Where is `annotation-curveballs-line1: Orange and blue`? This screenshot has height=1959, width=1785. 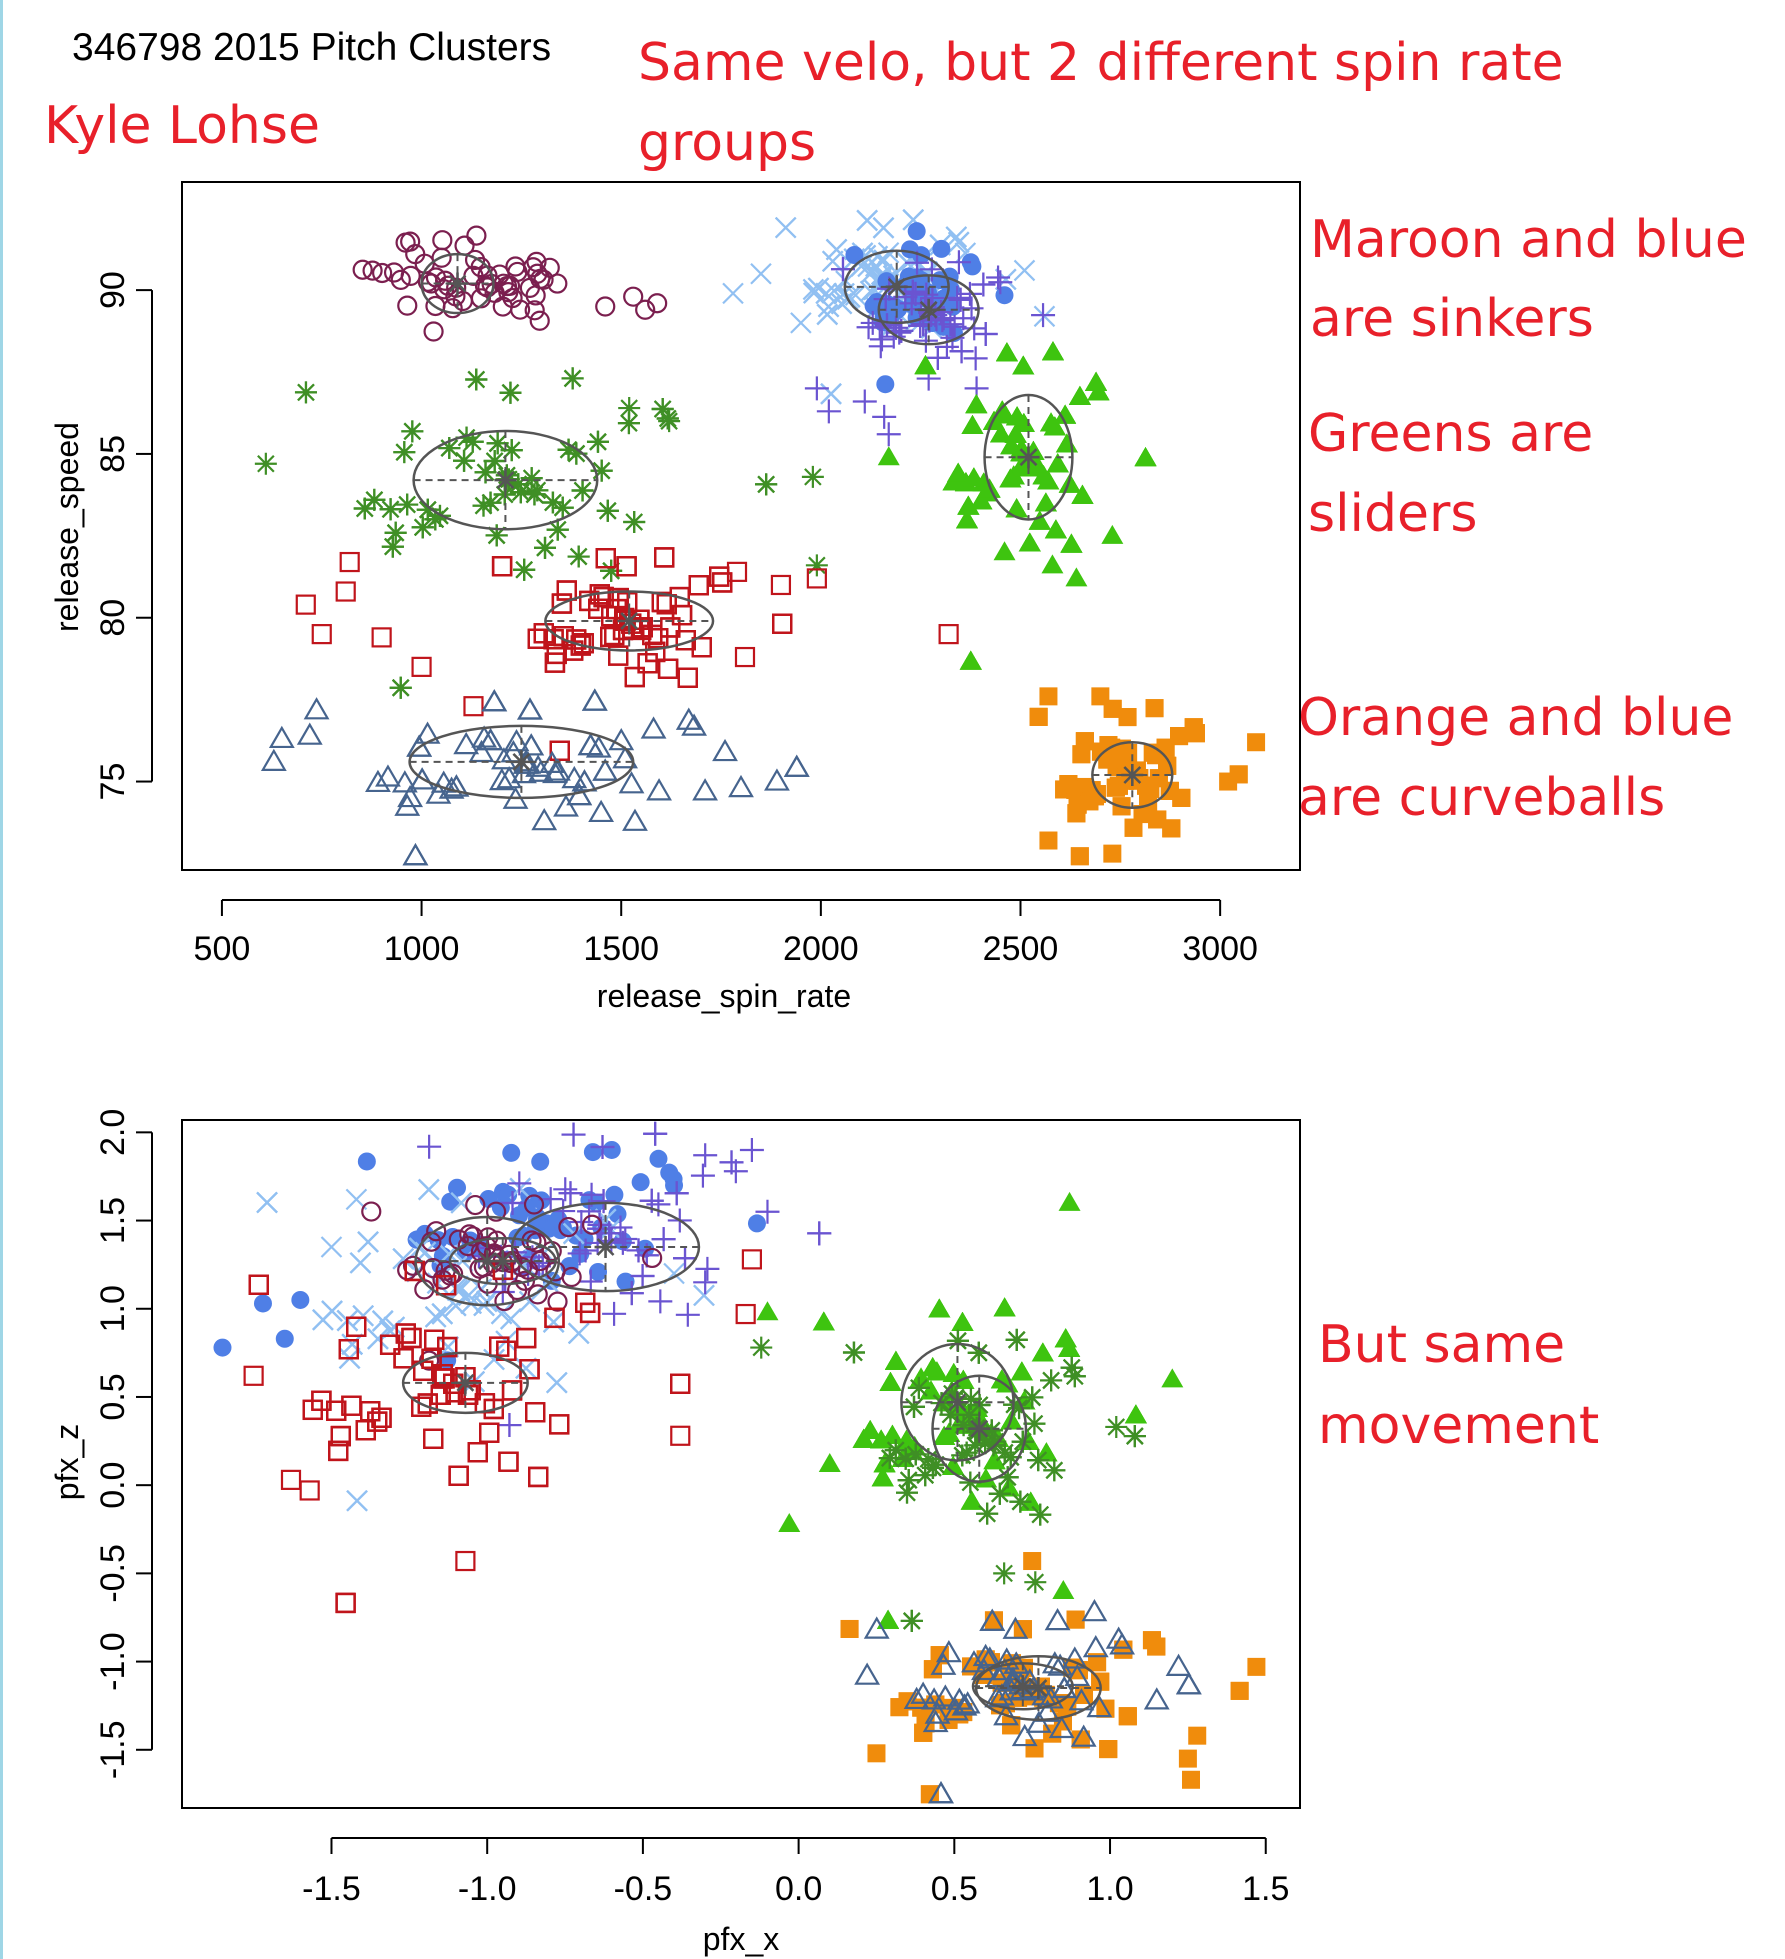
annotation-curveballs-line1: Orange and blue is located at coordinates (1515, 718).